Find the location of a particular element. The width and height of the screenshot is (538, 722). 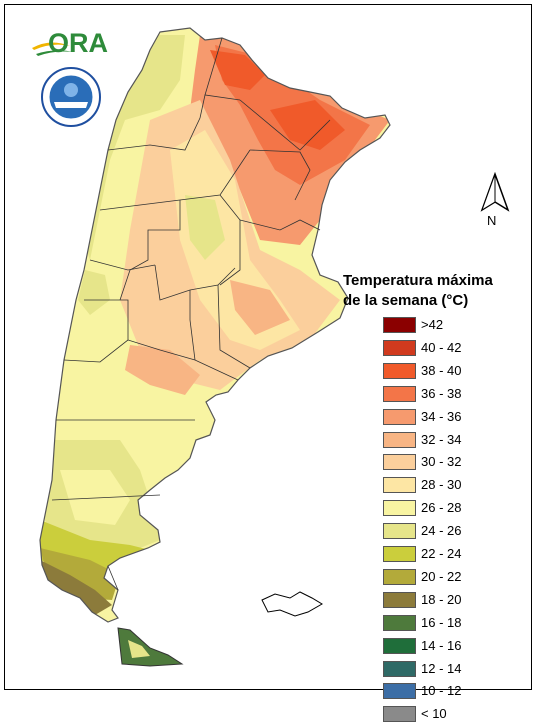

legend-label: 40 - 42 is located at coordinates (441, 347).